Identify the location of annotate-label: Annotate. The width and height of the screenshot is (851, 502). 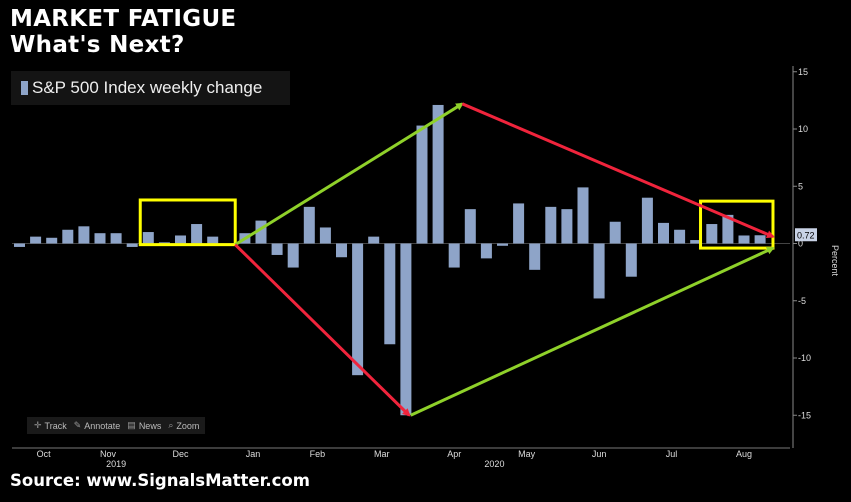
(102, 425).